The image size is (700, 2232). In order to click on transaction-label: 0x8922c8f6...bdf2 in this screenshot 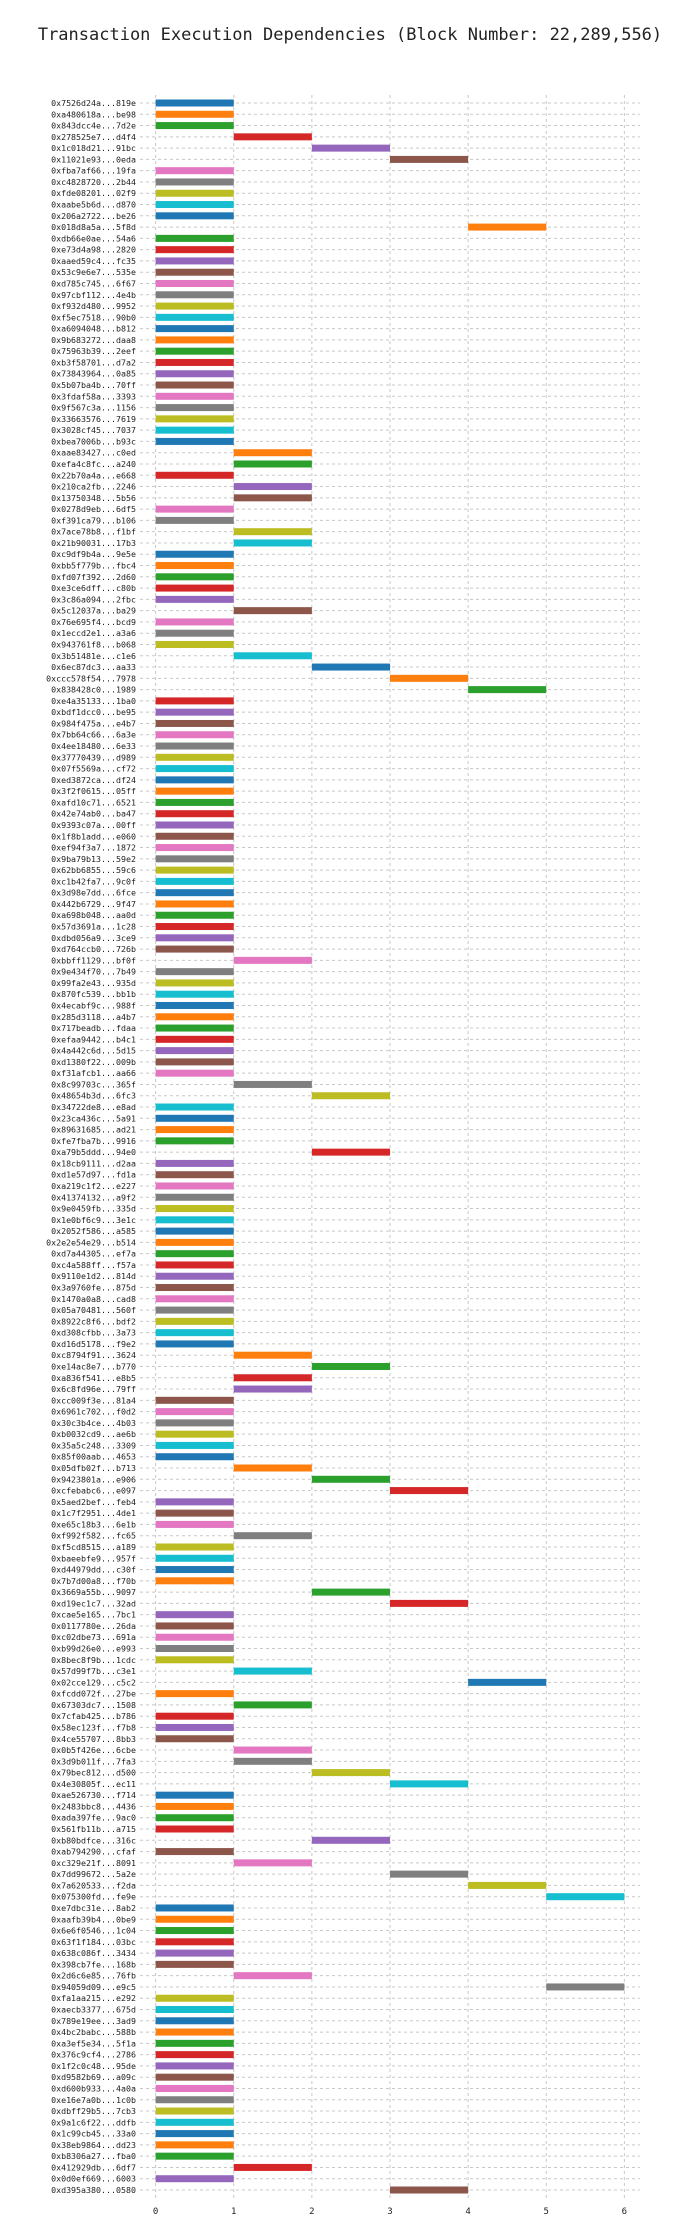, I will do `click(93, 1321)`.